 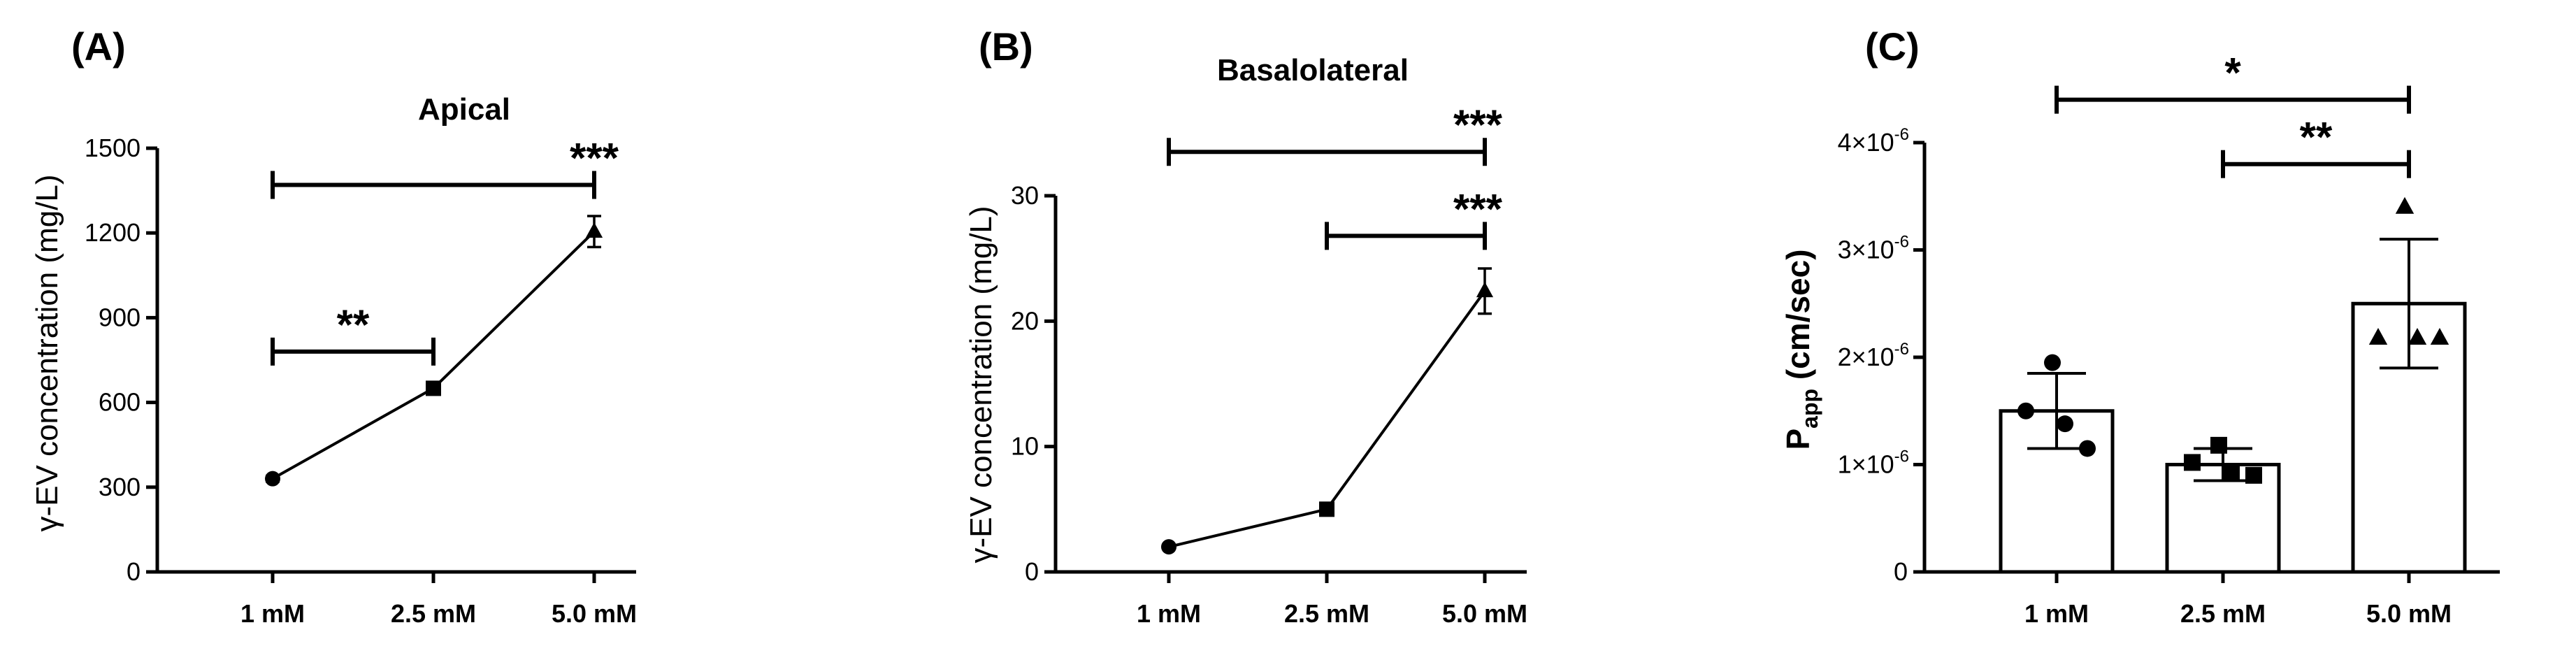 I want to click on panel-b-x-tick-label: 2.5 mM, so click(x=1326, y=614).